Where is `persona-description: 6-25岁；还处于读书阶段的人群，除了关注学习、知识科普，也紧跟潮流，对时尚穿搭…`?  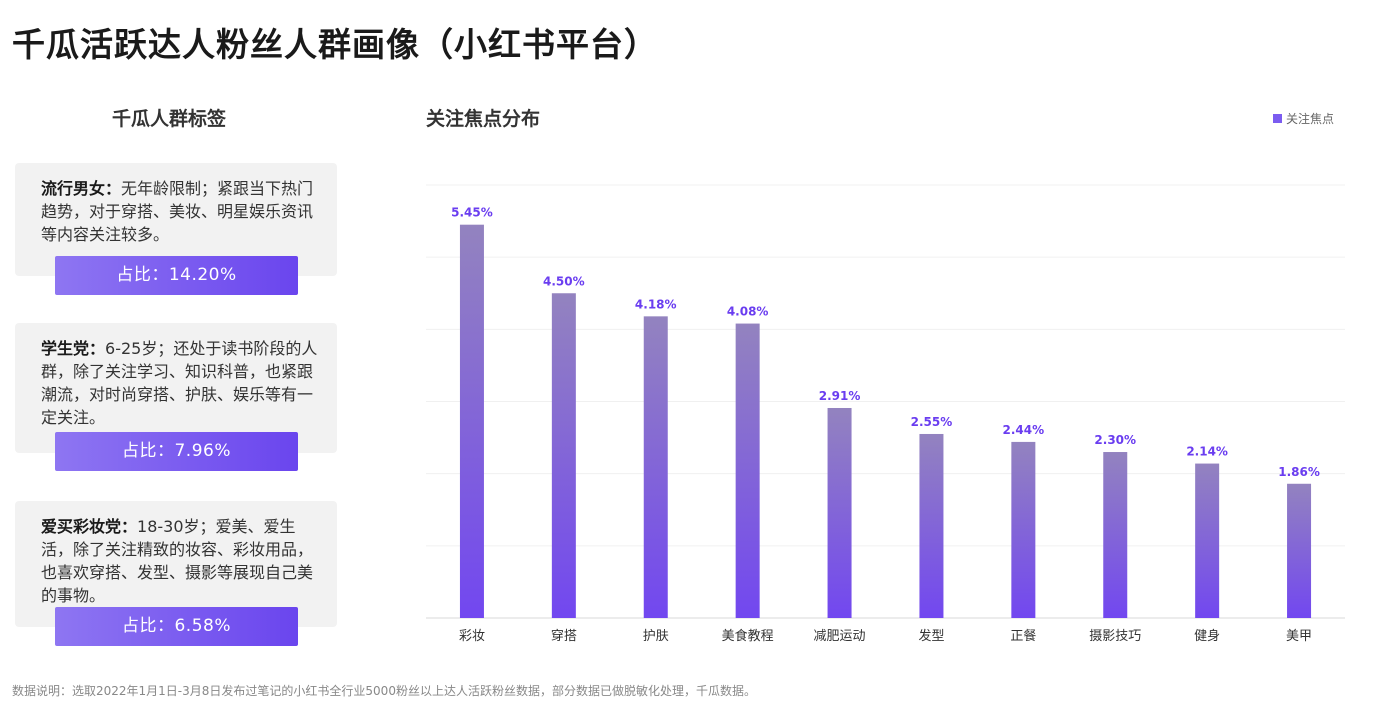 persona-description: 6-25岁；还处于读书阶段的人群，除了关注学习、知识科普，也紧跟潮流，对时尚穿搭… is located at coordinates (179, 383).